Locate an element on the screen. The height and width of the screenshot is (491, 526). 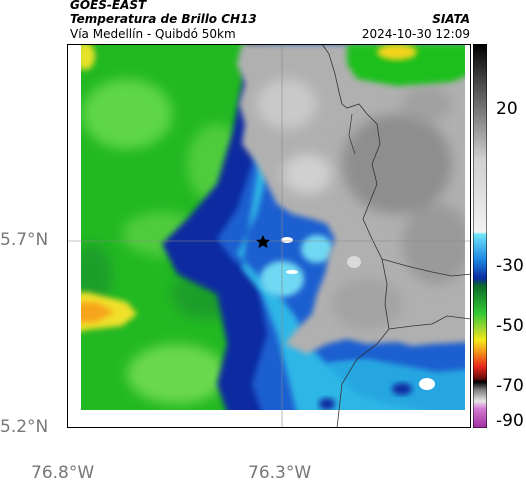
department-border is located at coordinates (355, 236).